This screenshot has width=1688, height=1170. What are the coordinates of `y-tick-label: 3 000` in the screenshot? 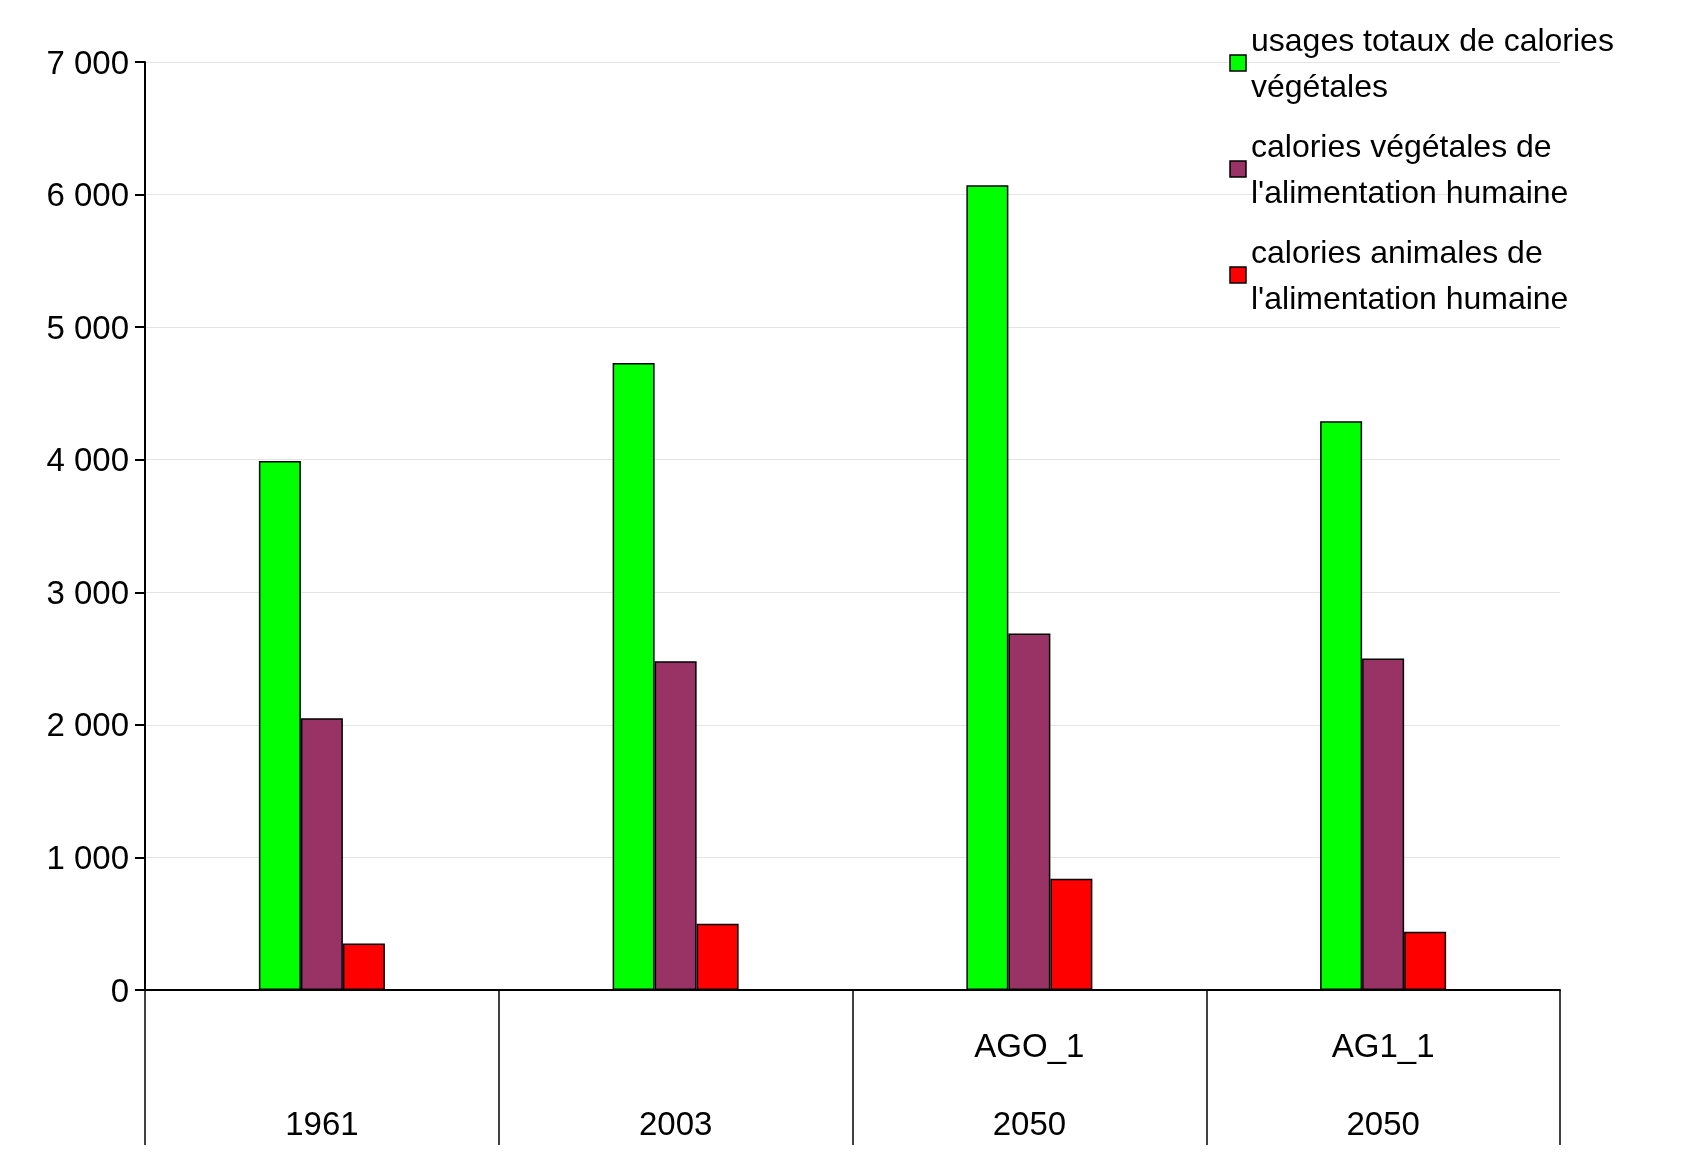 It's located at (87, 592).